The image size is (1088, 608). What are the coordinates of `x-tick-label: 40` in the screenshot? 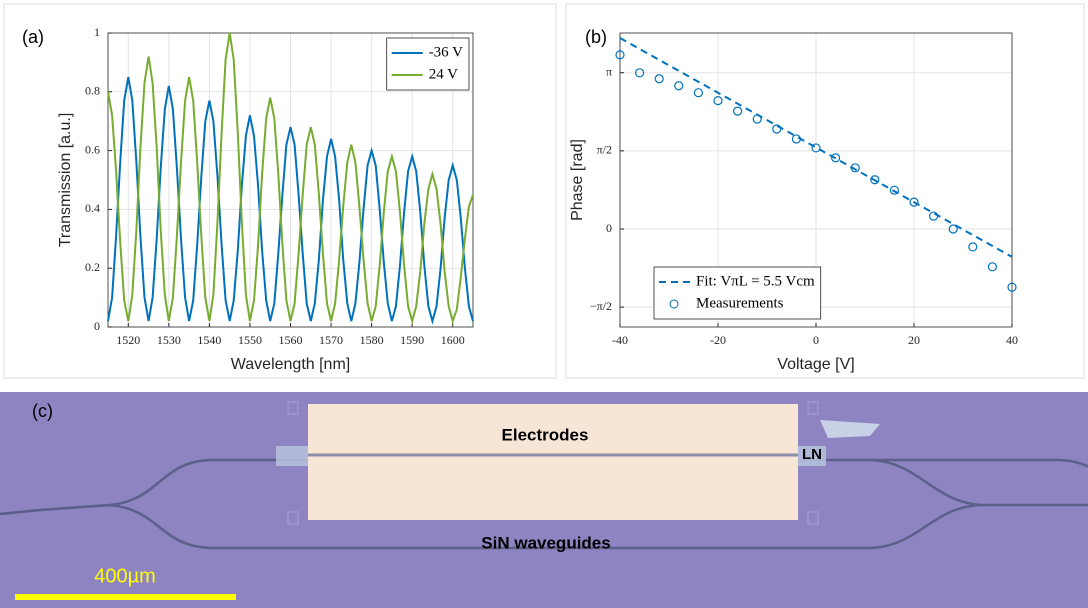 It's located at (1012, 340).